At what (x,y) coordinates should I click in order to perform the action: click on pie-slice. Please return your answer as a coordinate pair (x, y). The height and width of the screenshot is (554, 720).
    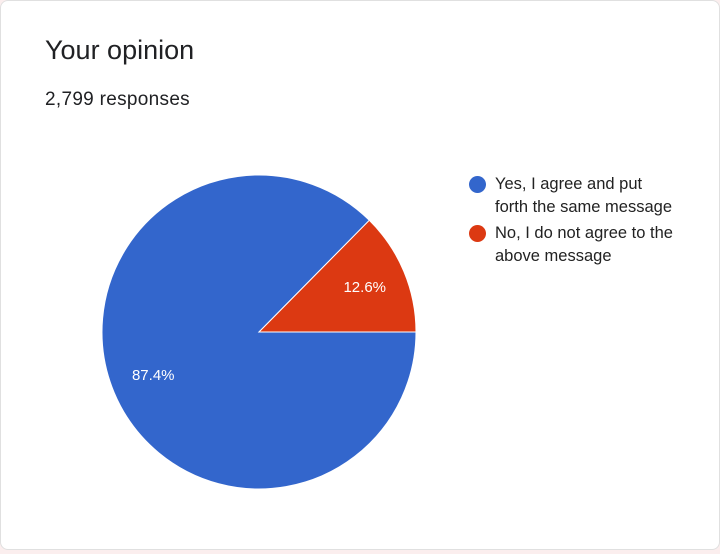
    Looking at the image, I should click on (337, 276).